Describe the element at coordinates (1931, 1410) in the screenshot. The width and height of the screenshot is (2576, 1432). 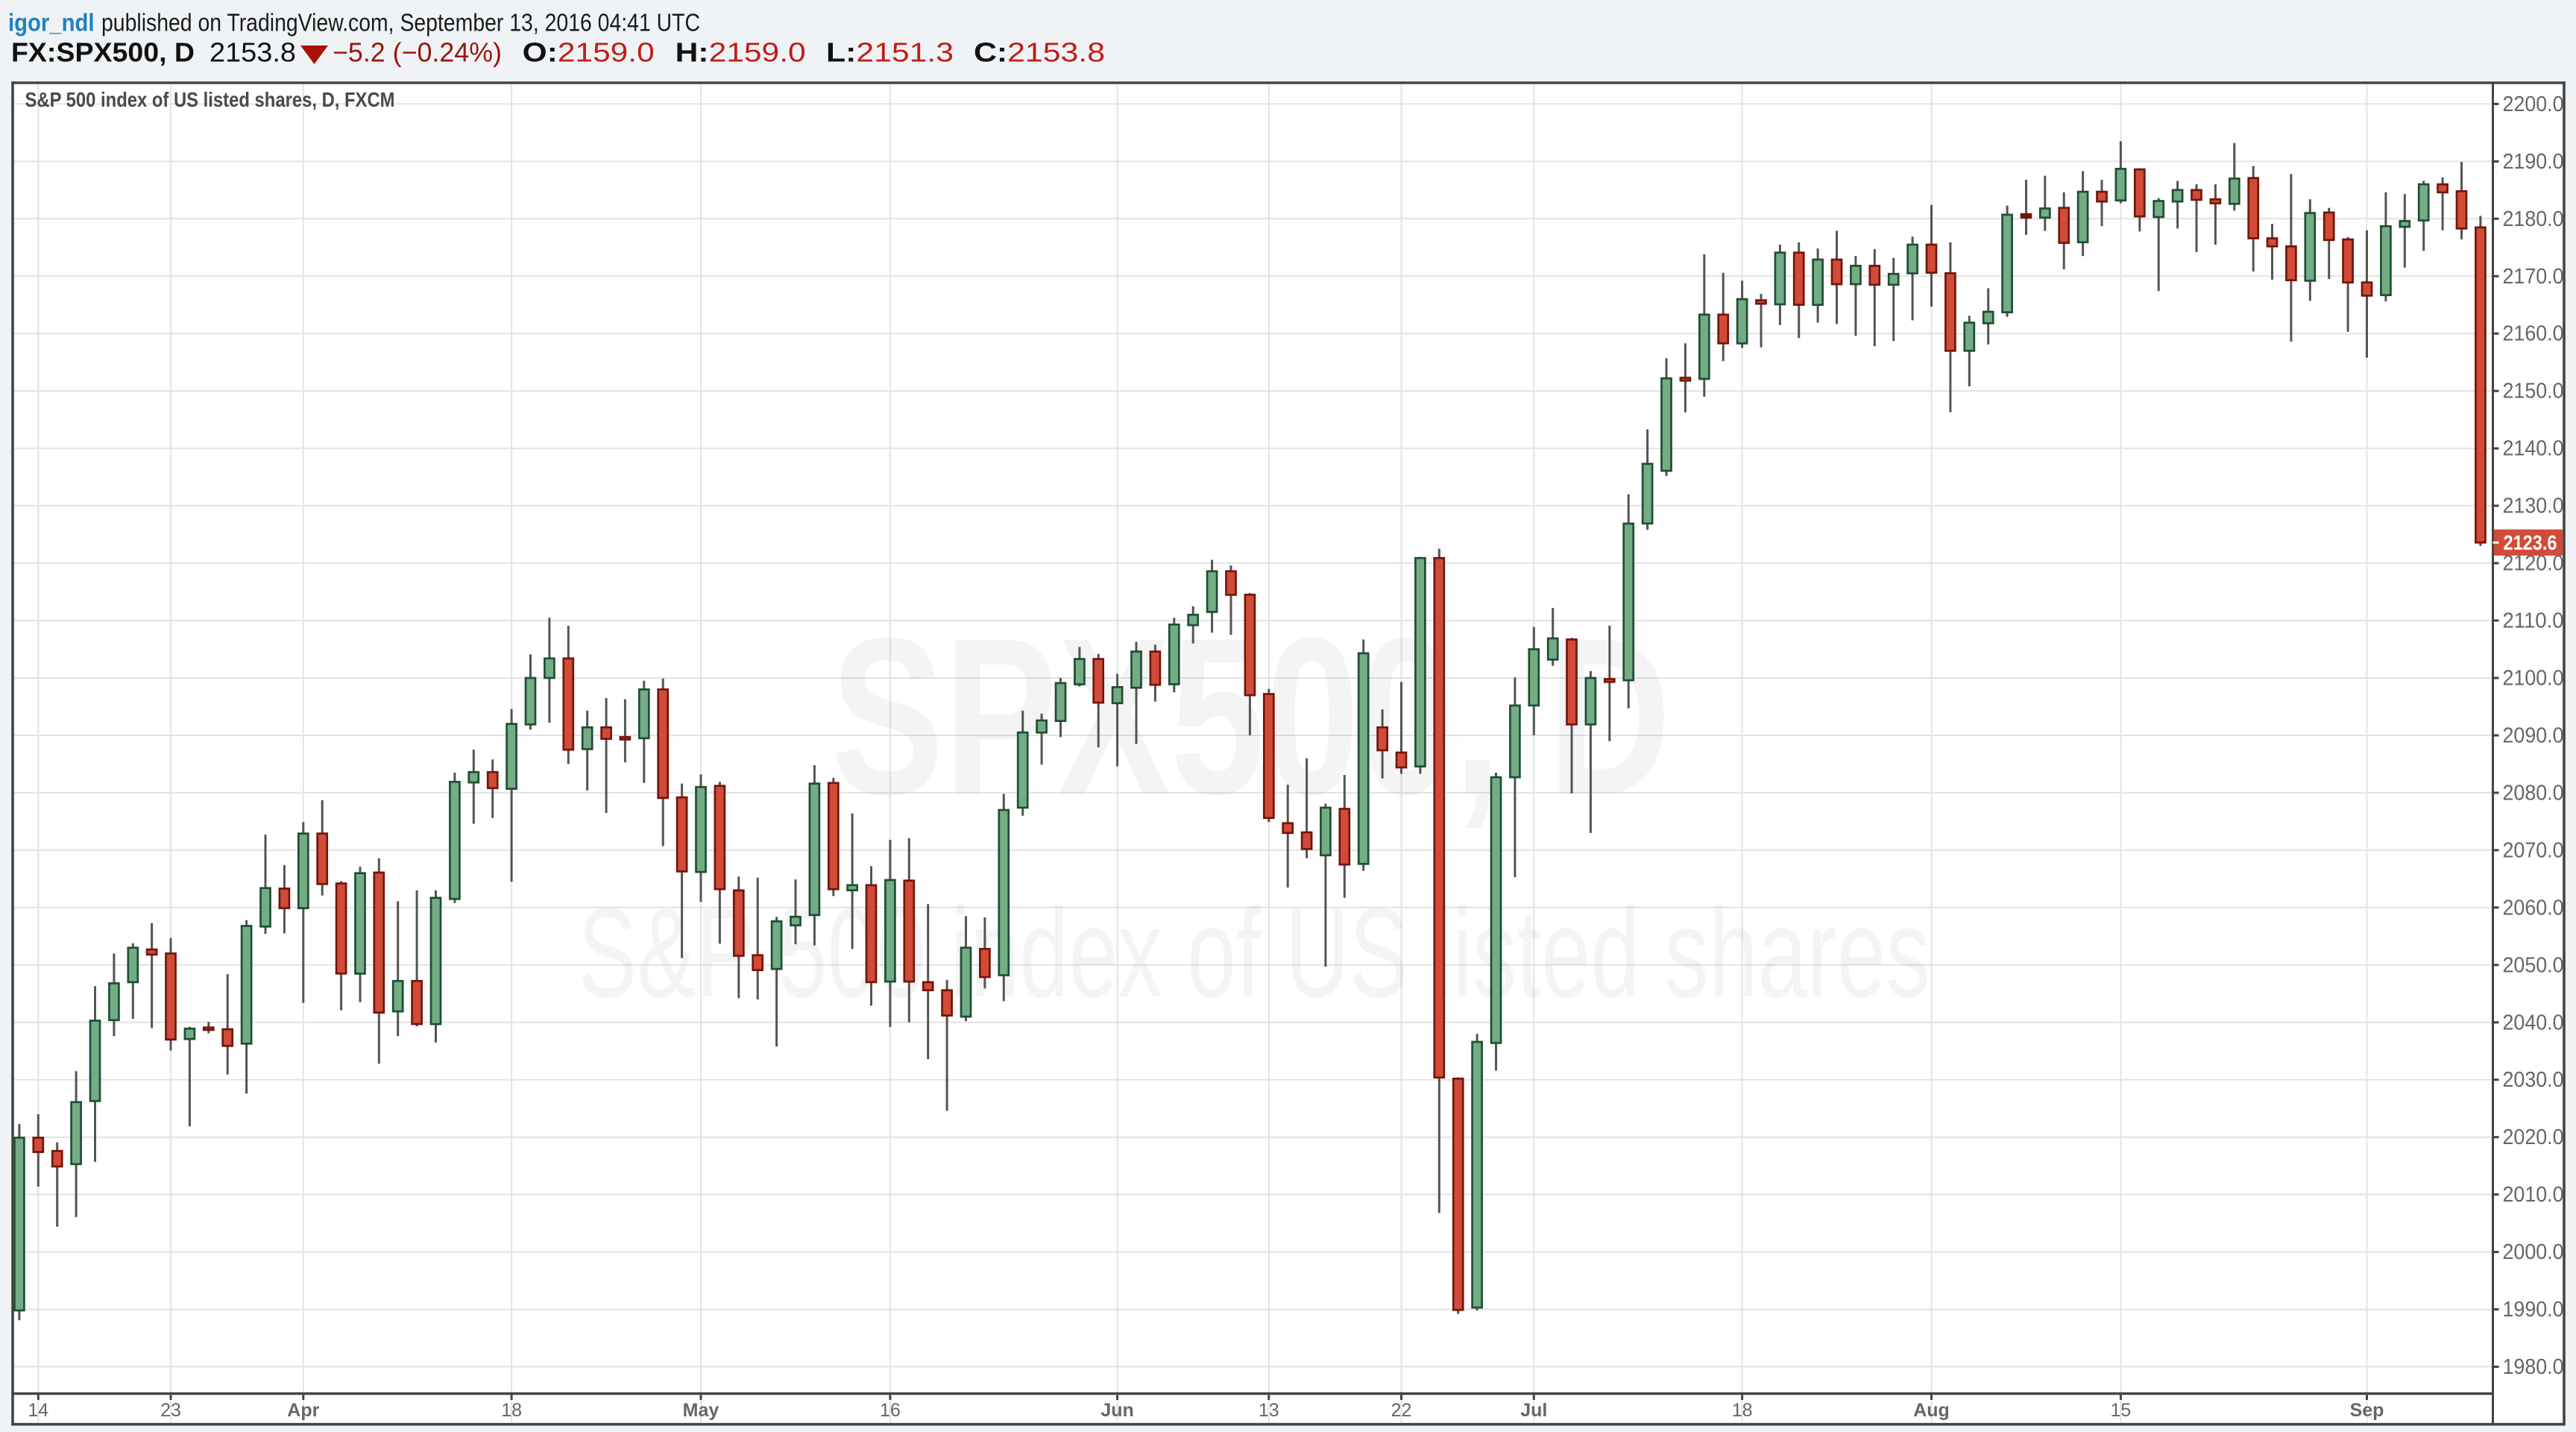
I see `svg-text: Aug` at that location.